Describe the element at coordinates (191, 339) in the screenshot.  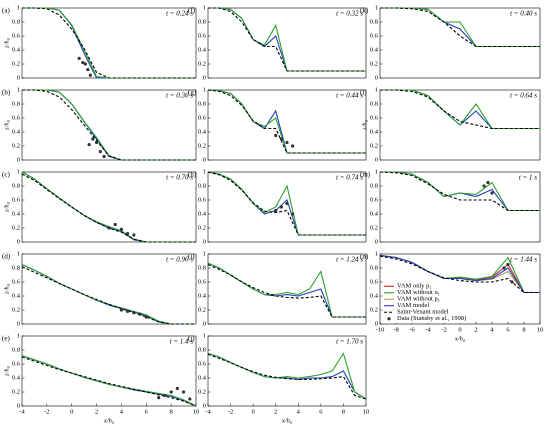
I see `panel-label: (j)` at that location.